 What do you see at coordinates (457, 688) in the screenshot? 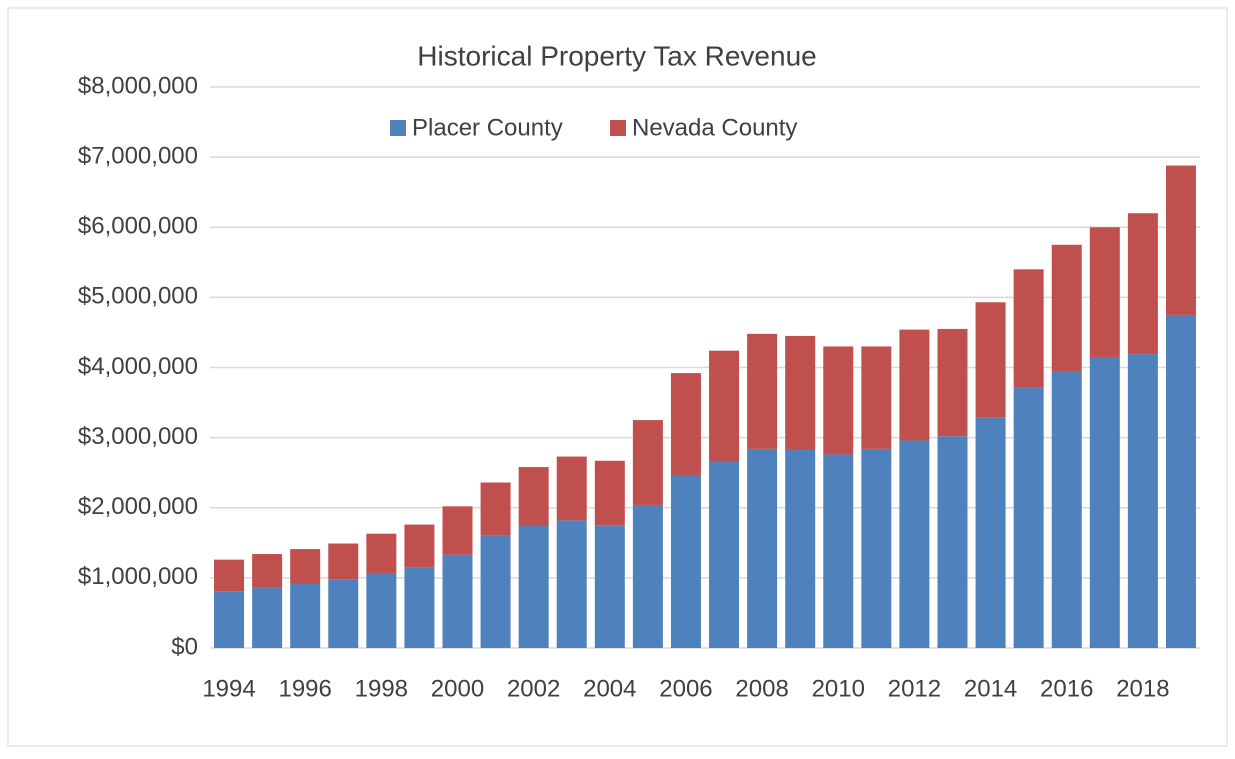
I see `x-tick-label: 2000` at bounding box center [457, 688].